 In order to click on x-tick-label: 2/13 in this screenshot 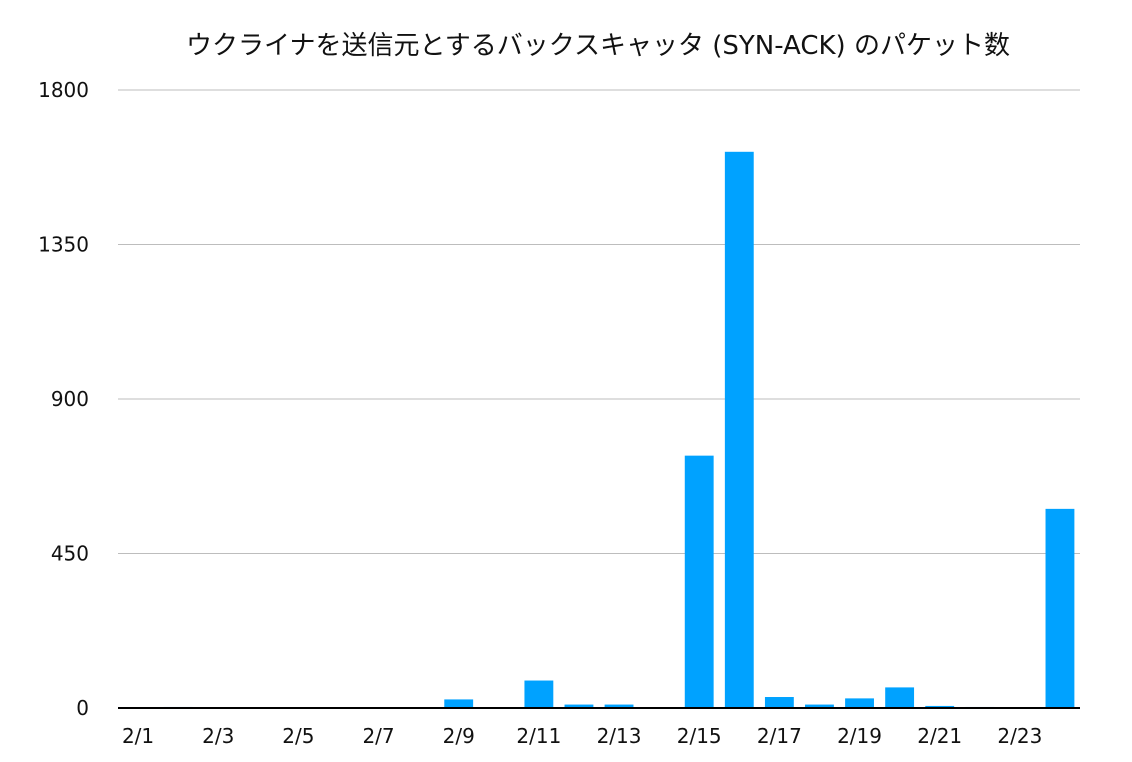, I will do `click(619, 736)`.